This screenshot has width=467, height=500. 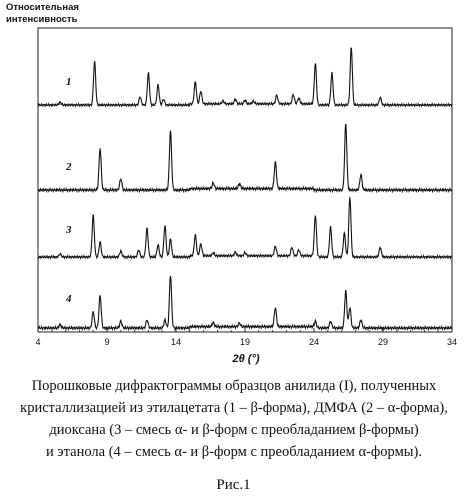 What do you see at coordinates (106, 342) in the screenshot?
I see `x-tick-label-9: 9` at bounding box center [106, 342].